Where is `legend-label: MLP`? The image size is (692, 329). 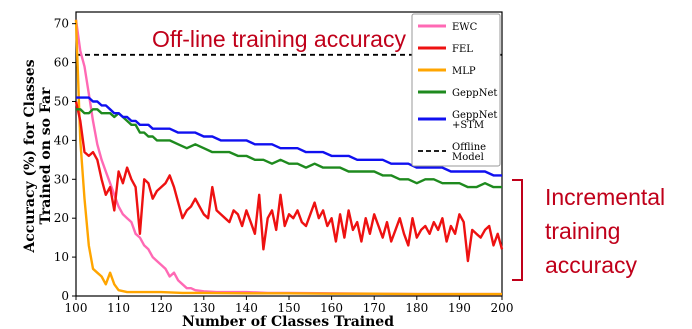
legend-label: MLP is located at coordinates (464, 71).